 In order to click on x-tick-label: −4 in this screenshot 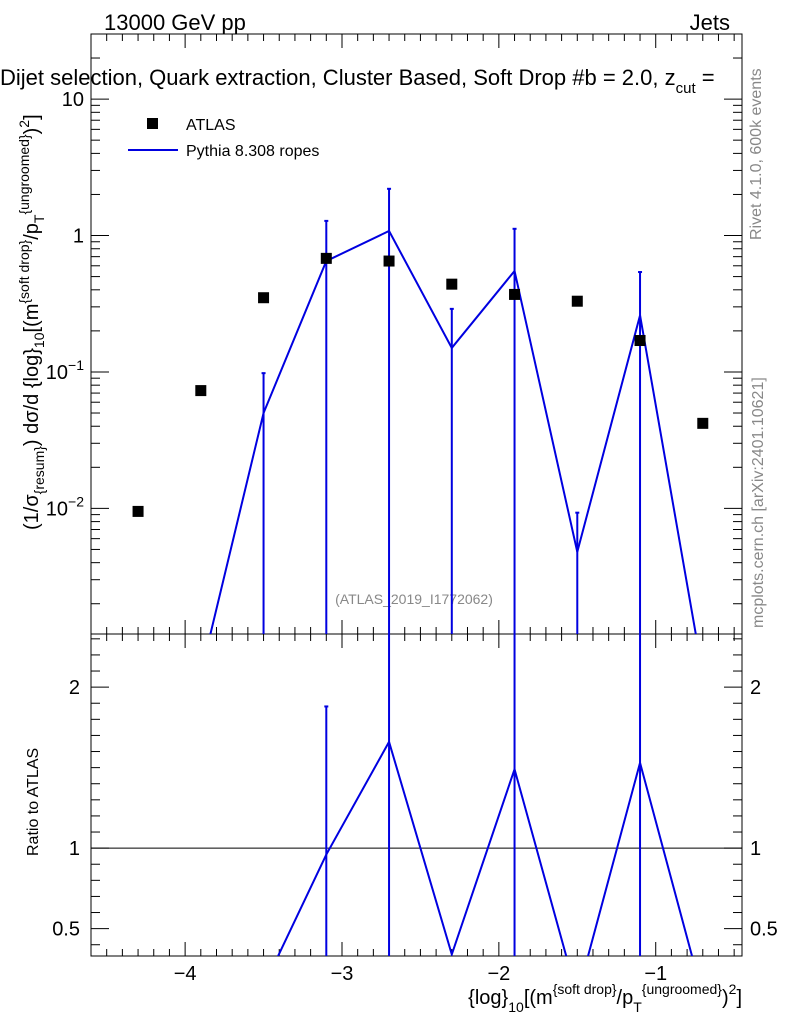, I will do `click(185, 974)`.